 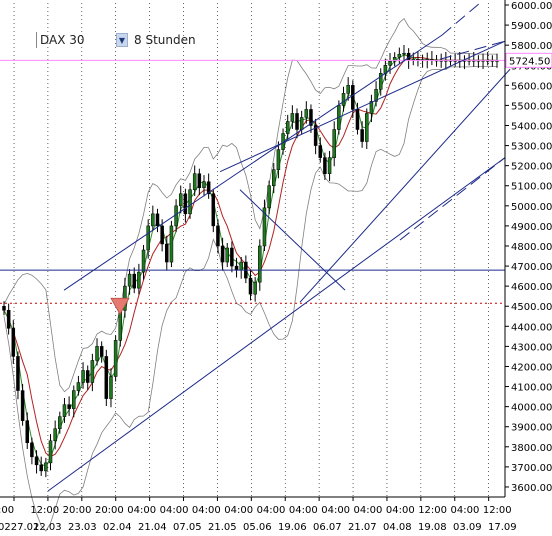 I want to click on chevron-down-icon: ▼, so click(x=122, y=40).